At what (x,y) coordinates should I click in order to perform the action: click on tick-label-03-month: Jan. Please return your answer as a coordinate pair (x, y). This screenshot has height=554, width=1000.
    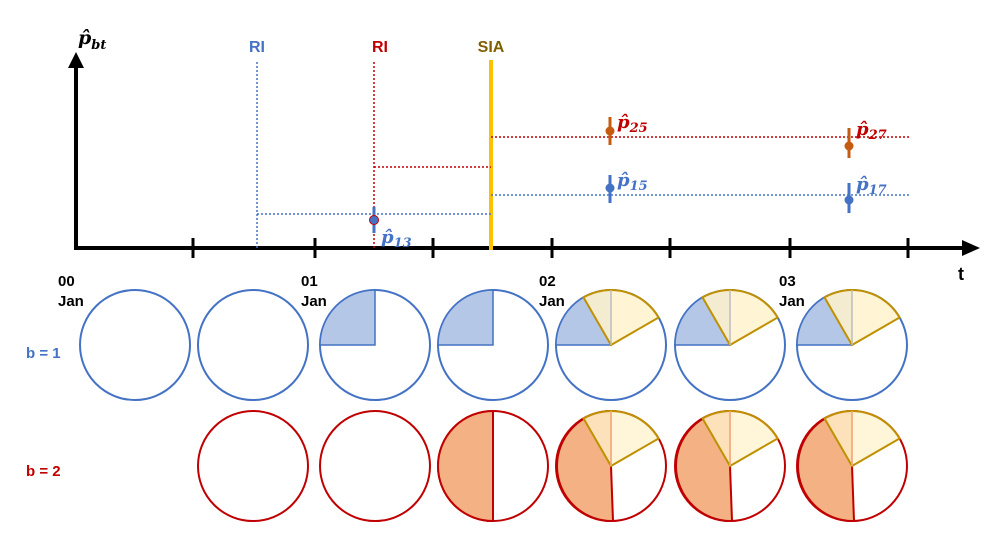
    Looking at the image, I should click on (792, 301).